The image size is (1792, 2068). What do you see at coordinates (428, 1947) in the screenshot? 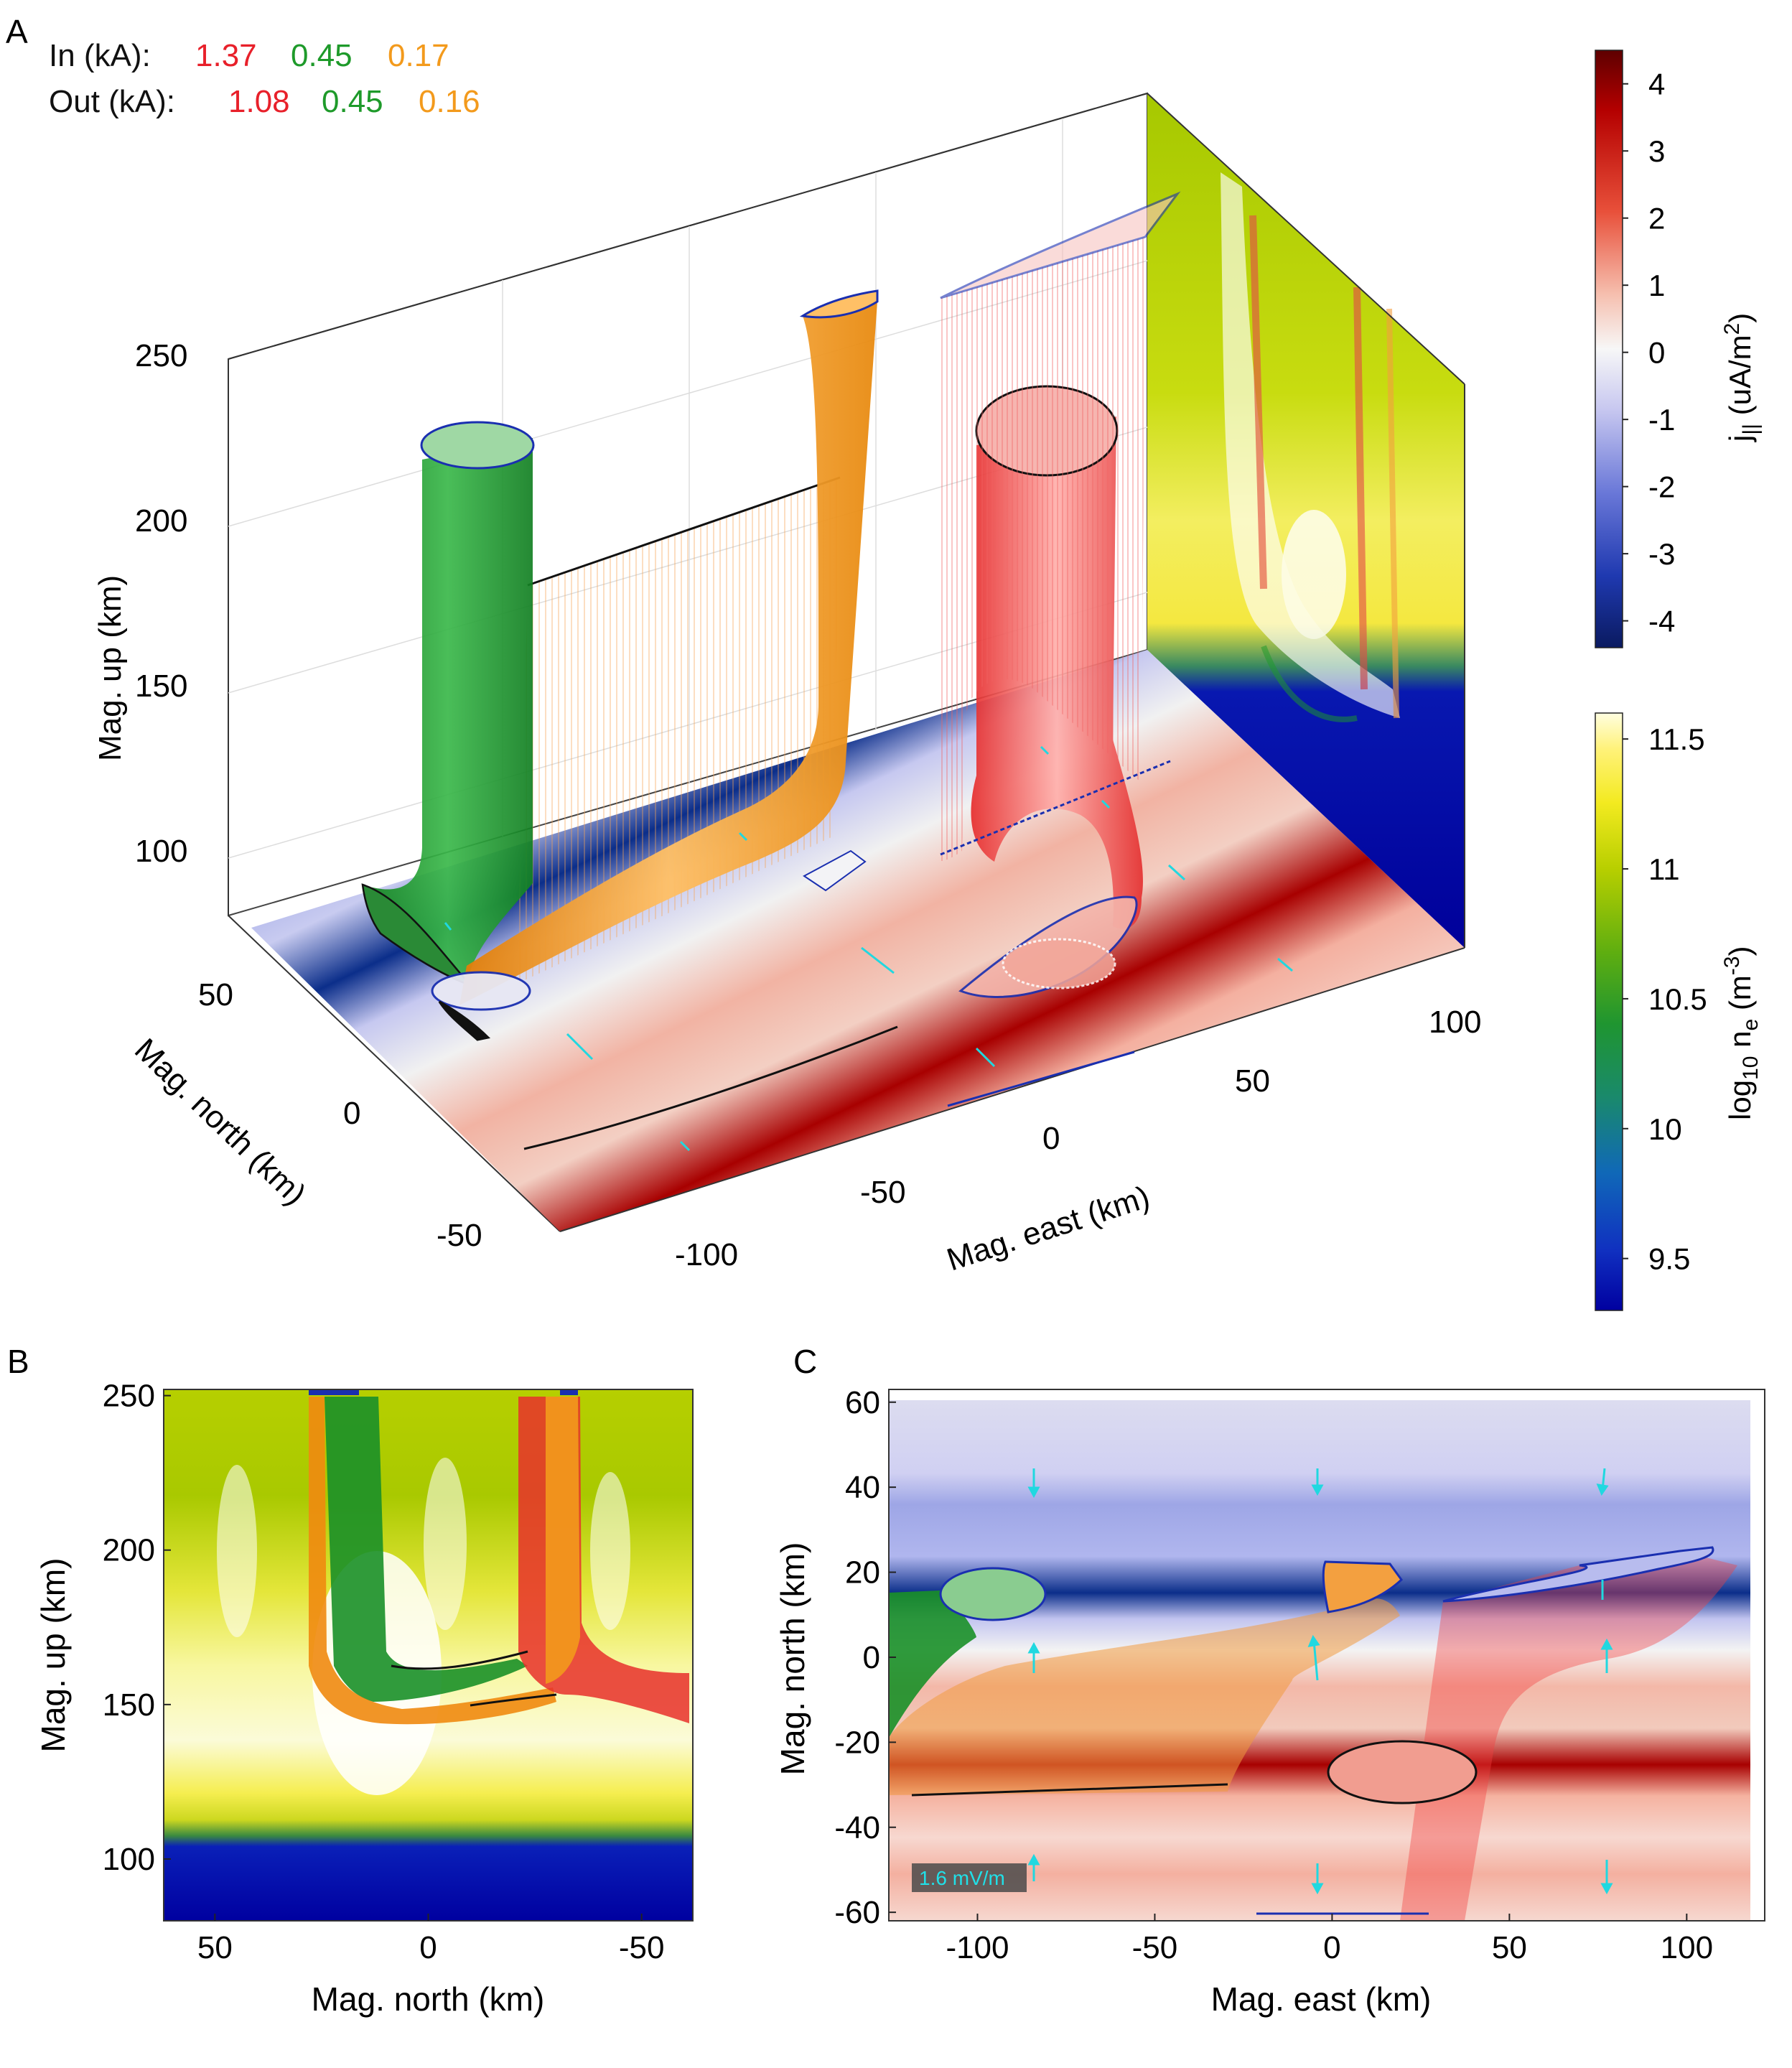
I see `panel-b-x-tick-label: 0` at bounding box center [428, 1947].